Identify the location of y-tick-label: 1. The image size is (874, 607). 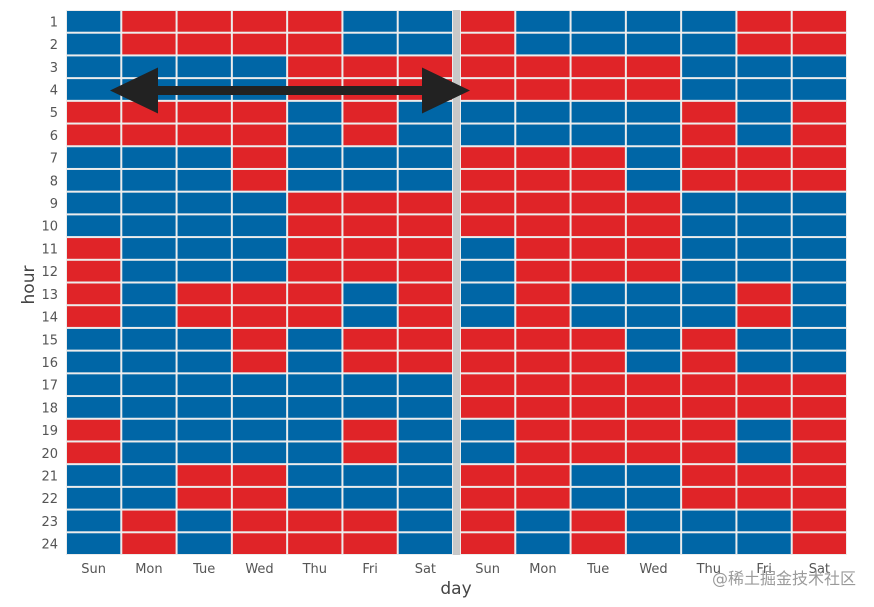
(54, 22).